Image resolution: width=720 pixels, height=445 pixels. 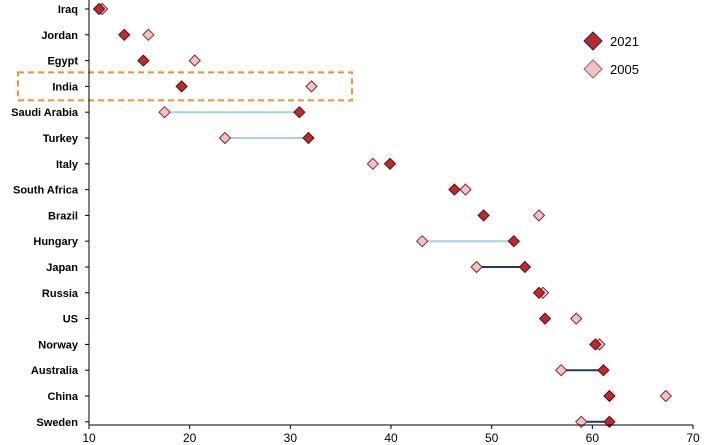 What do you see at coordinates (492, 438) in the screenshot?
I see `x-tick-label-50: 50` at bounding box center [492, 438].